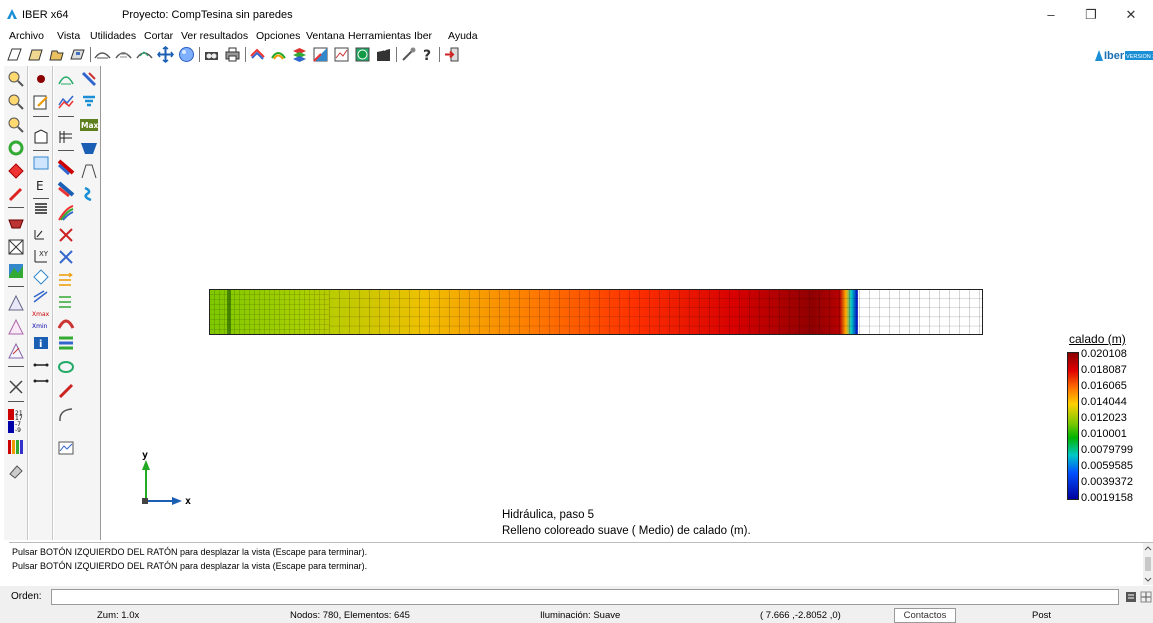 The height and width of the screenshot is (623, 1153). I want to click on range-number: -9, so click(18, 430).